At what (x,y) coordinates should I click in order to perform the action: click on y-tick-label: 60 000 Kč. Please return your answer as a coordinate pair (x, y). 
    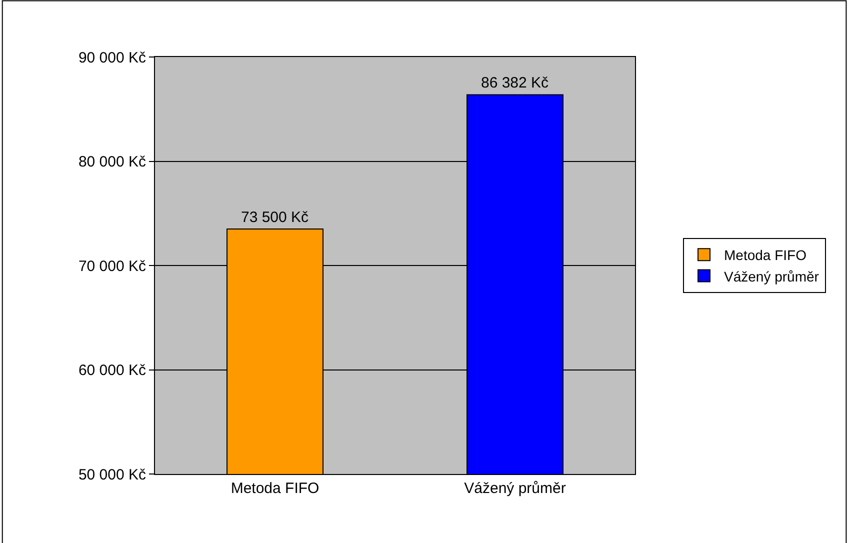
    Looking at the image, I should click on (112, 370).